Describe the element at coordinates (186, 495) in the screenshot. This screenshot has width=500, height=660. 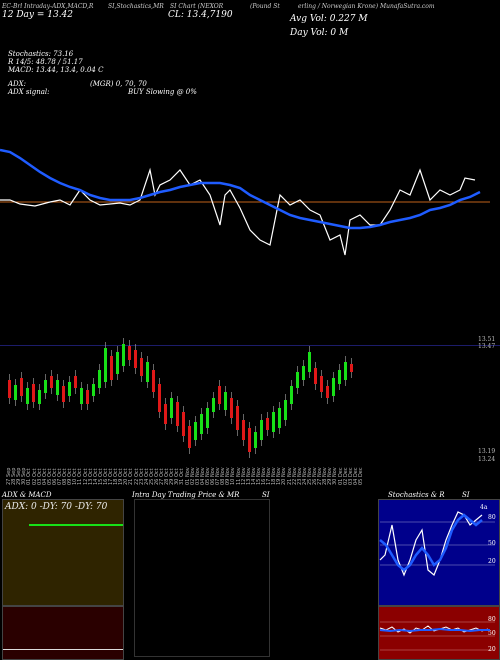
I see `intraday-title: Intra Day Trading Price & MR` at that location.